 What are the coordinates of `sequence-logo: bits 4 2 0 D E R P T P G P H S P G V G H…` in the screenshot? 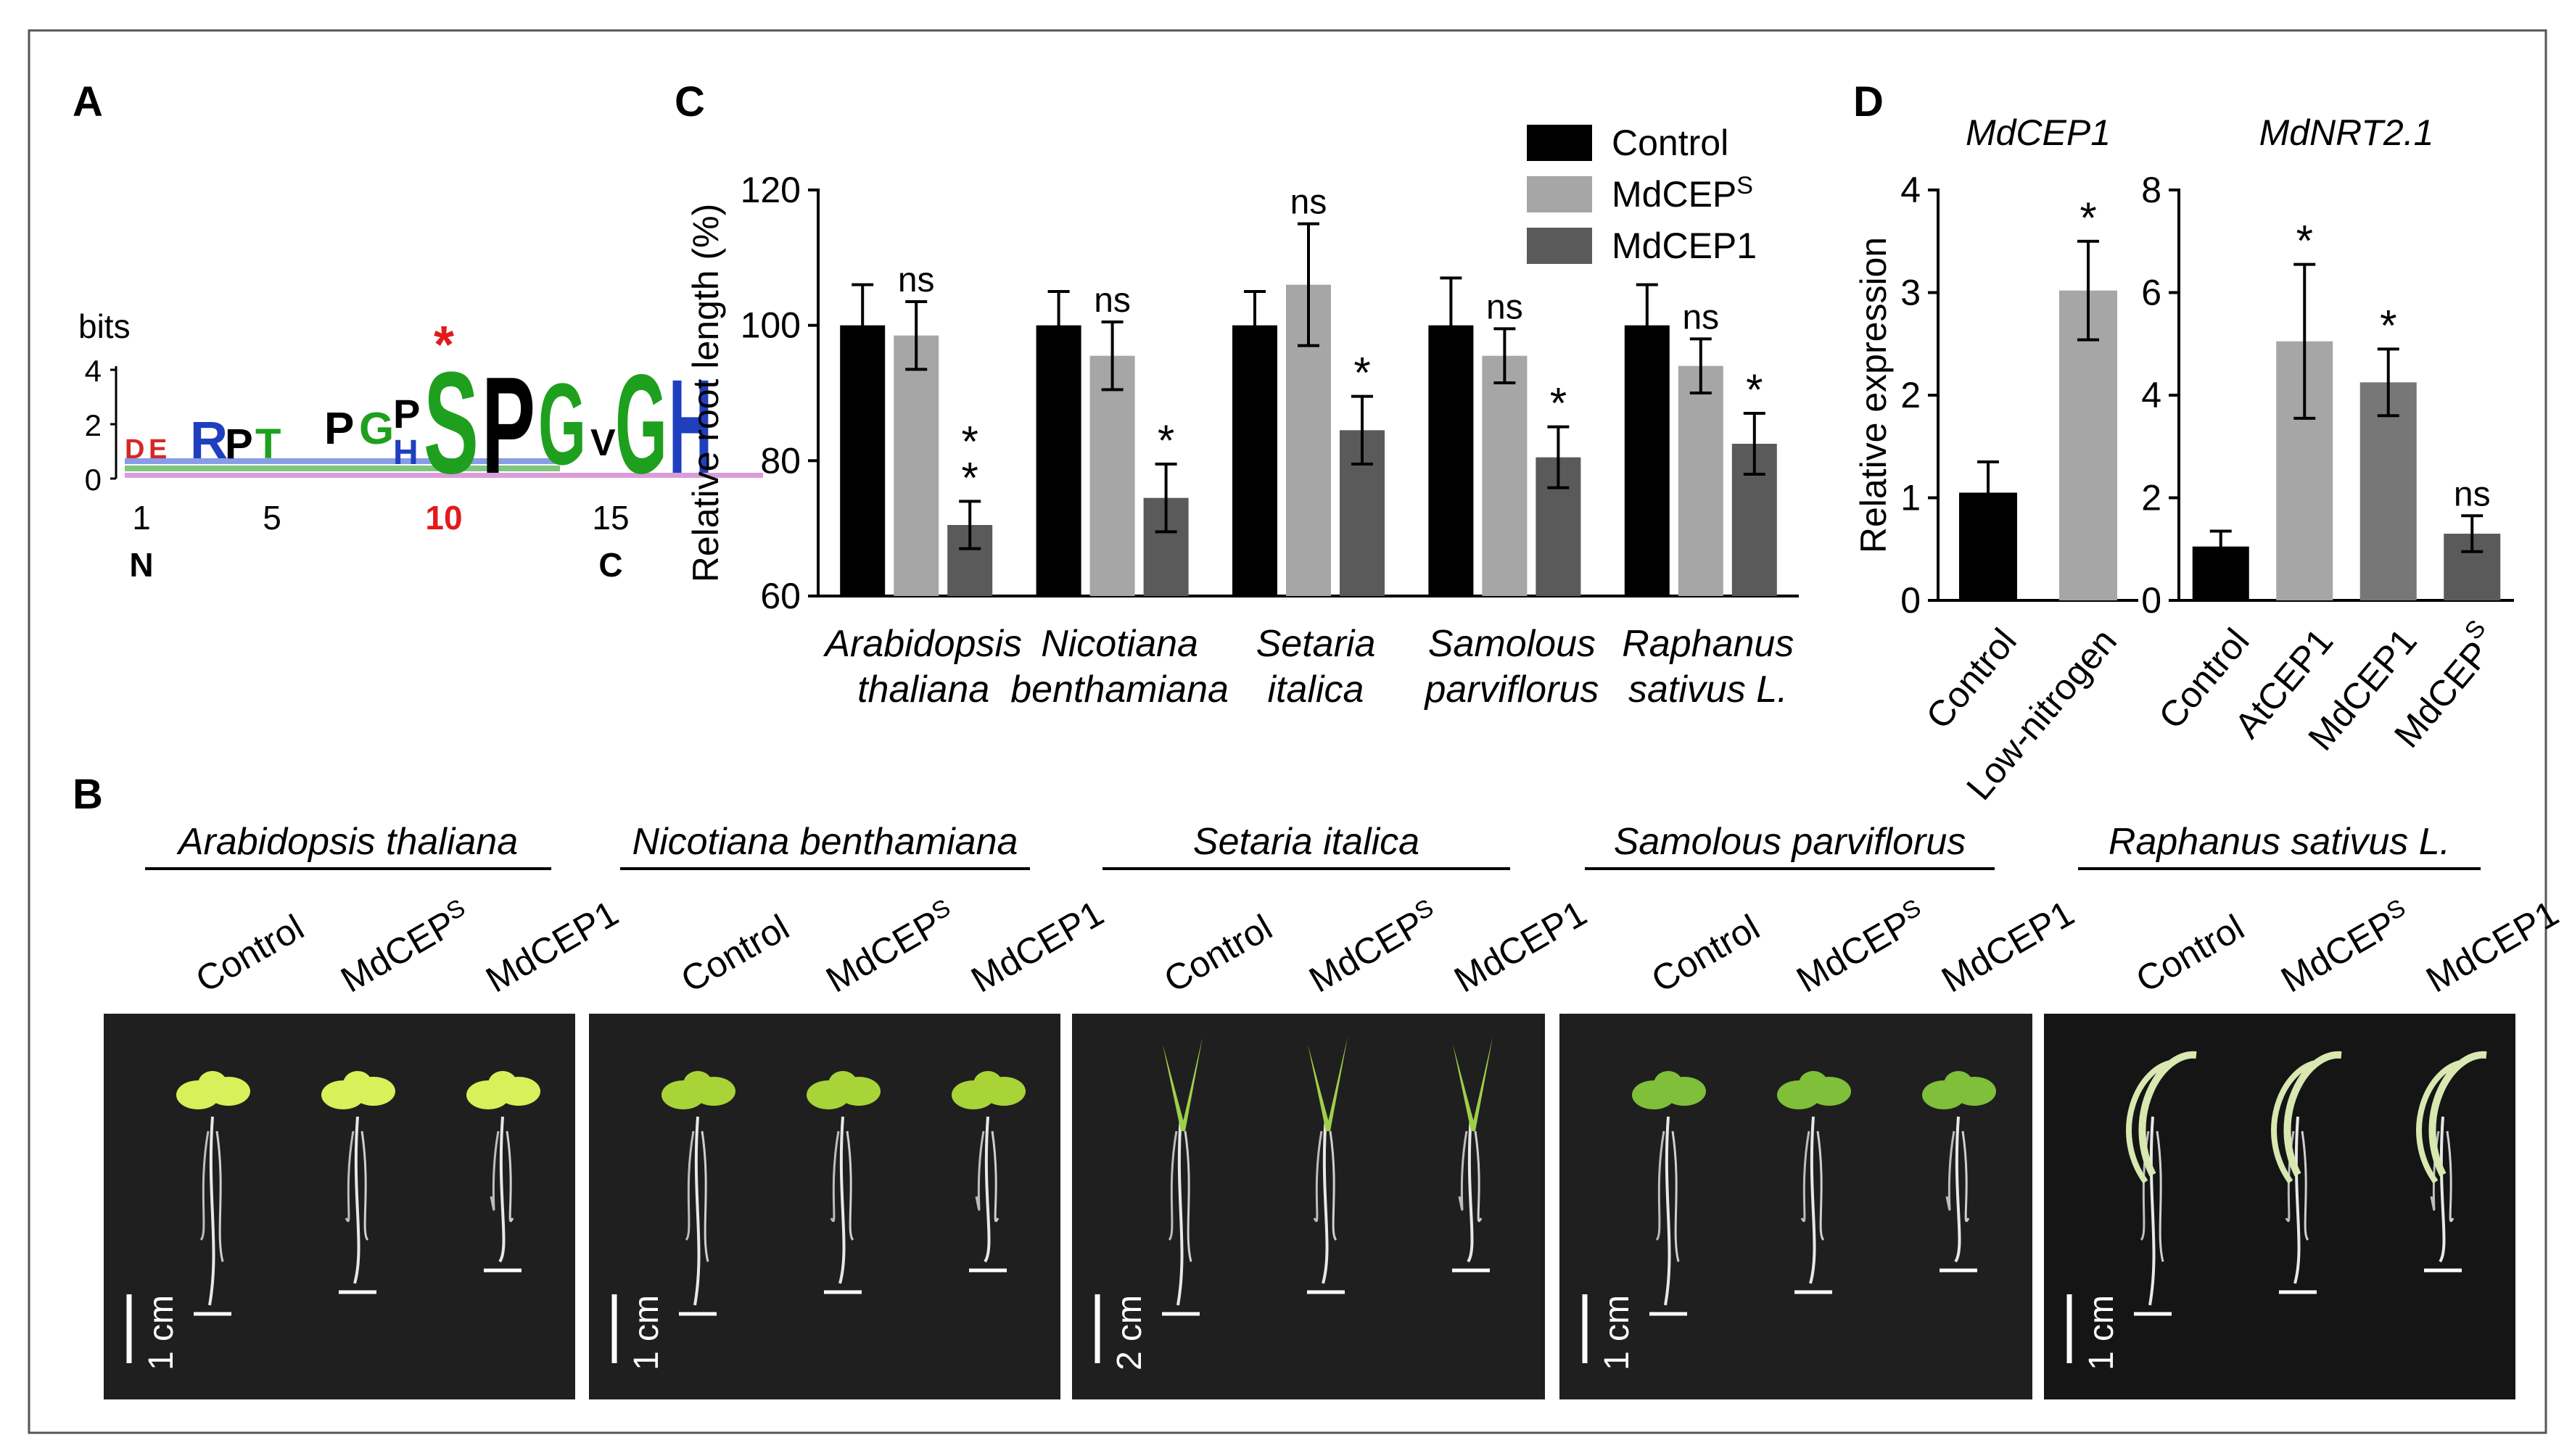 It's located at (420, 445).